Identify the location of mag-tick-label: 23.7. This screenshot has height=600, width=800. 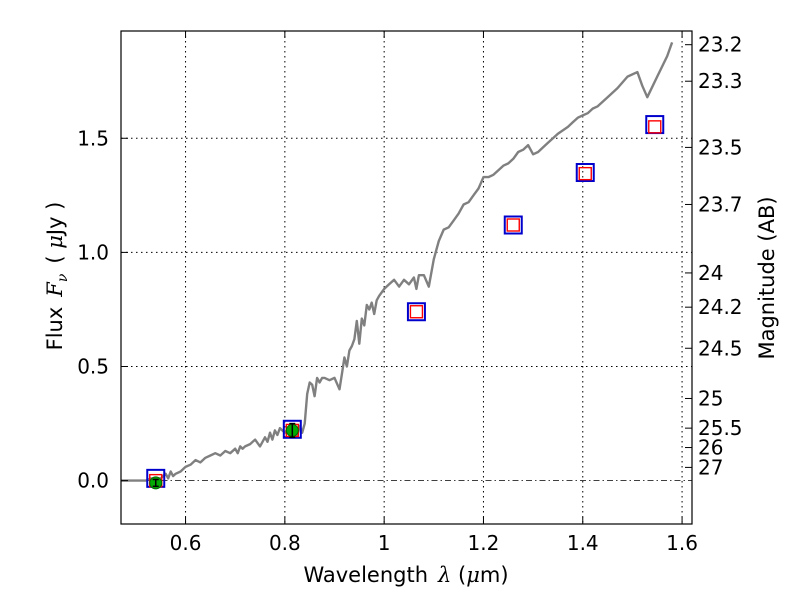
(720, 204).